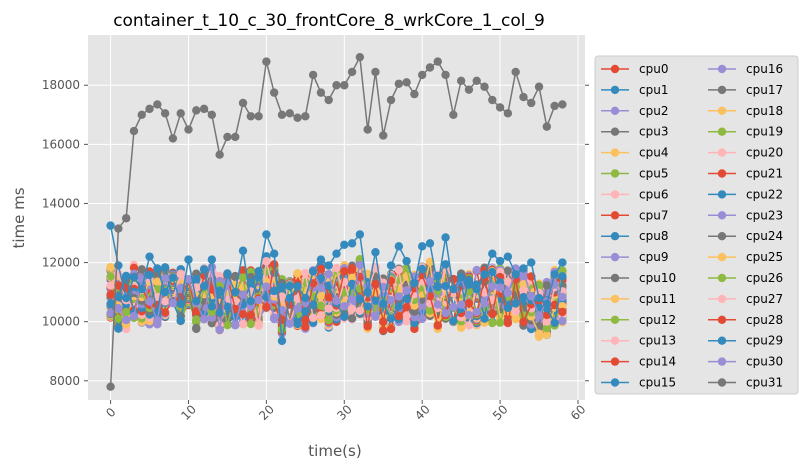 The height and width of the screenshot is (468, 807). I want to click on x-tick-label: 10, so click(188, 412).